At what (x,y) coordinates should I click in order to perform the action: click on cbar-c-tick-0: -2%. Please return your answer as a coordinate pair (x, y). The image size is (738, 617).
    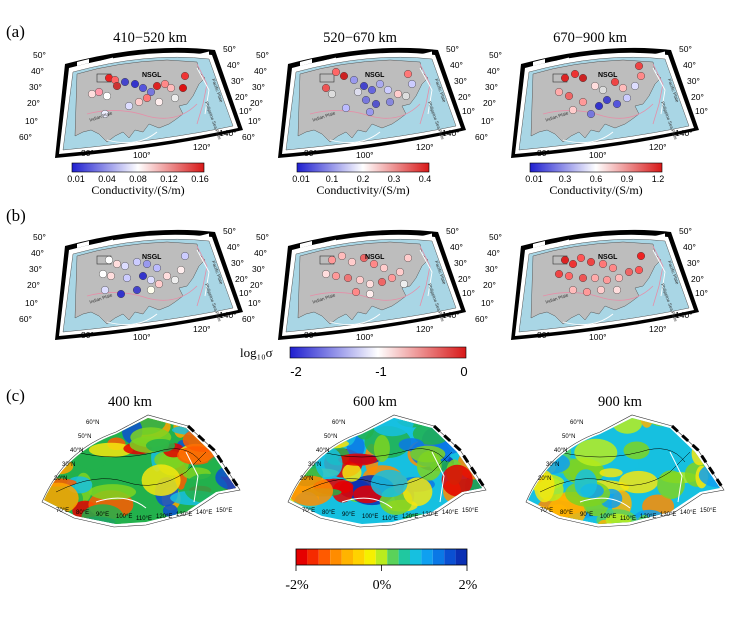
    Looking at the image, I should click on (297, 585).